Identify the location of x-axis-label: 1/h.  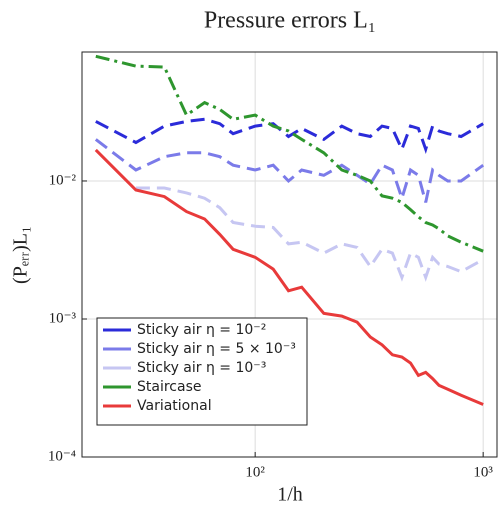
(290, 495).